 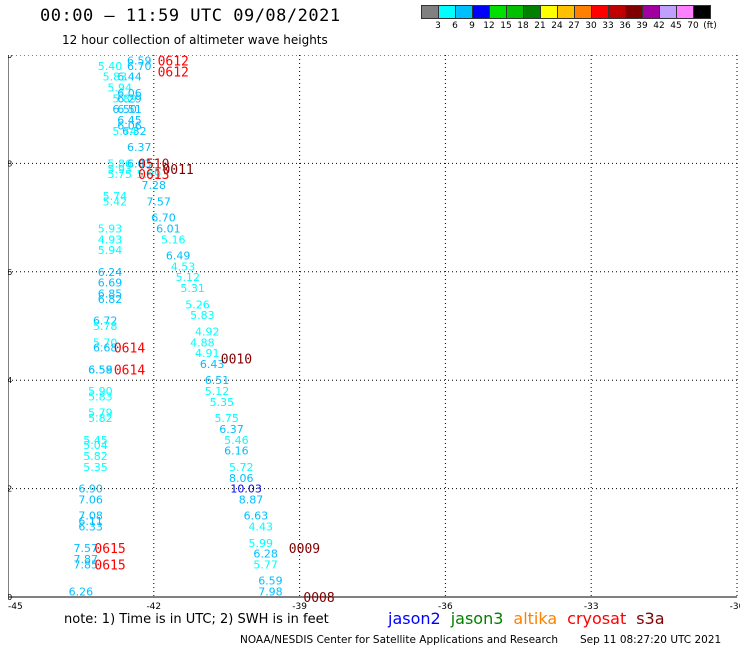 What do you see at coordinates (110, 239) in the screenshot?
I see `wave-height-value: 4.93` at bounding box center [110, 239].